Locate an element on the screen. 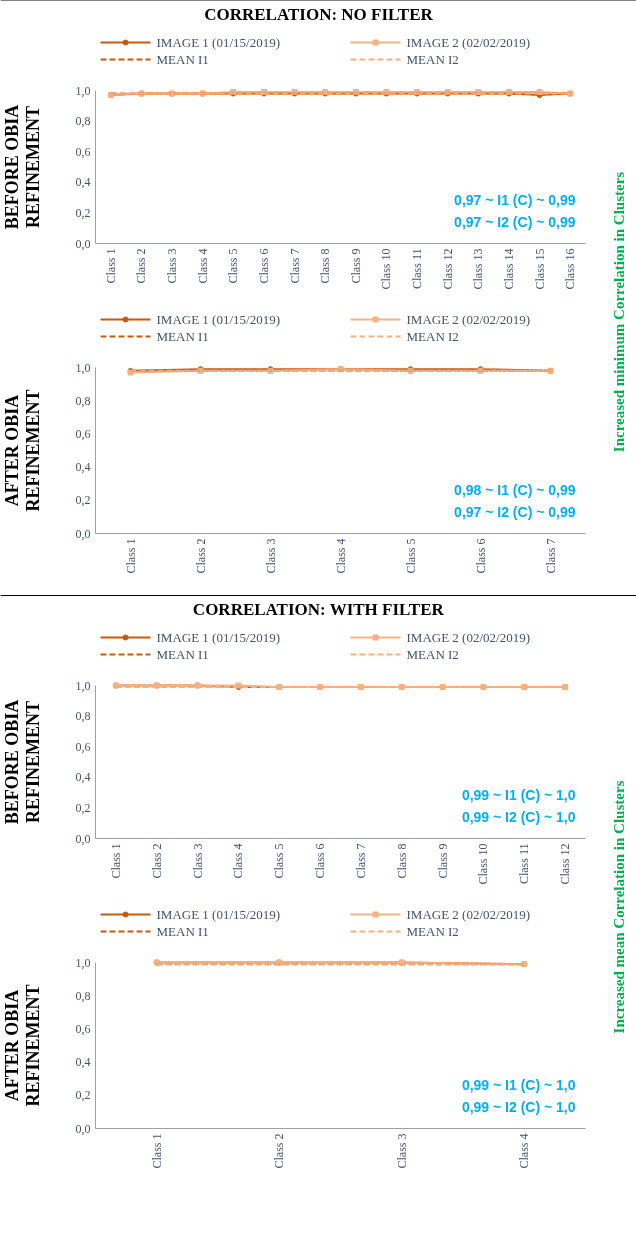 The width and height of the screenshot is (636, 1237). text: Increased minimum Correlation in Clusters is located at coordinates (618, 312).